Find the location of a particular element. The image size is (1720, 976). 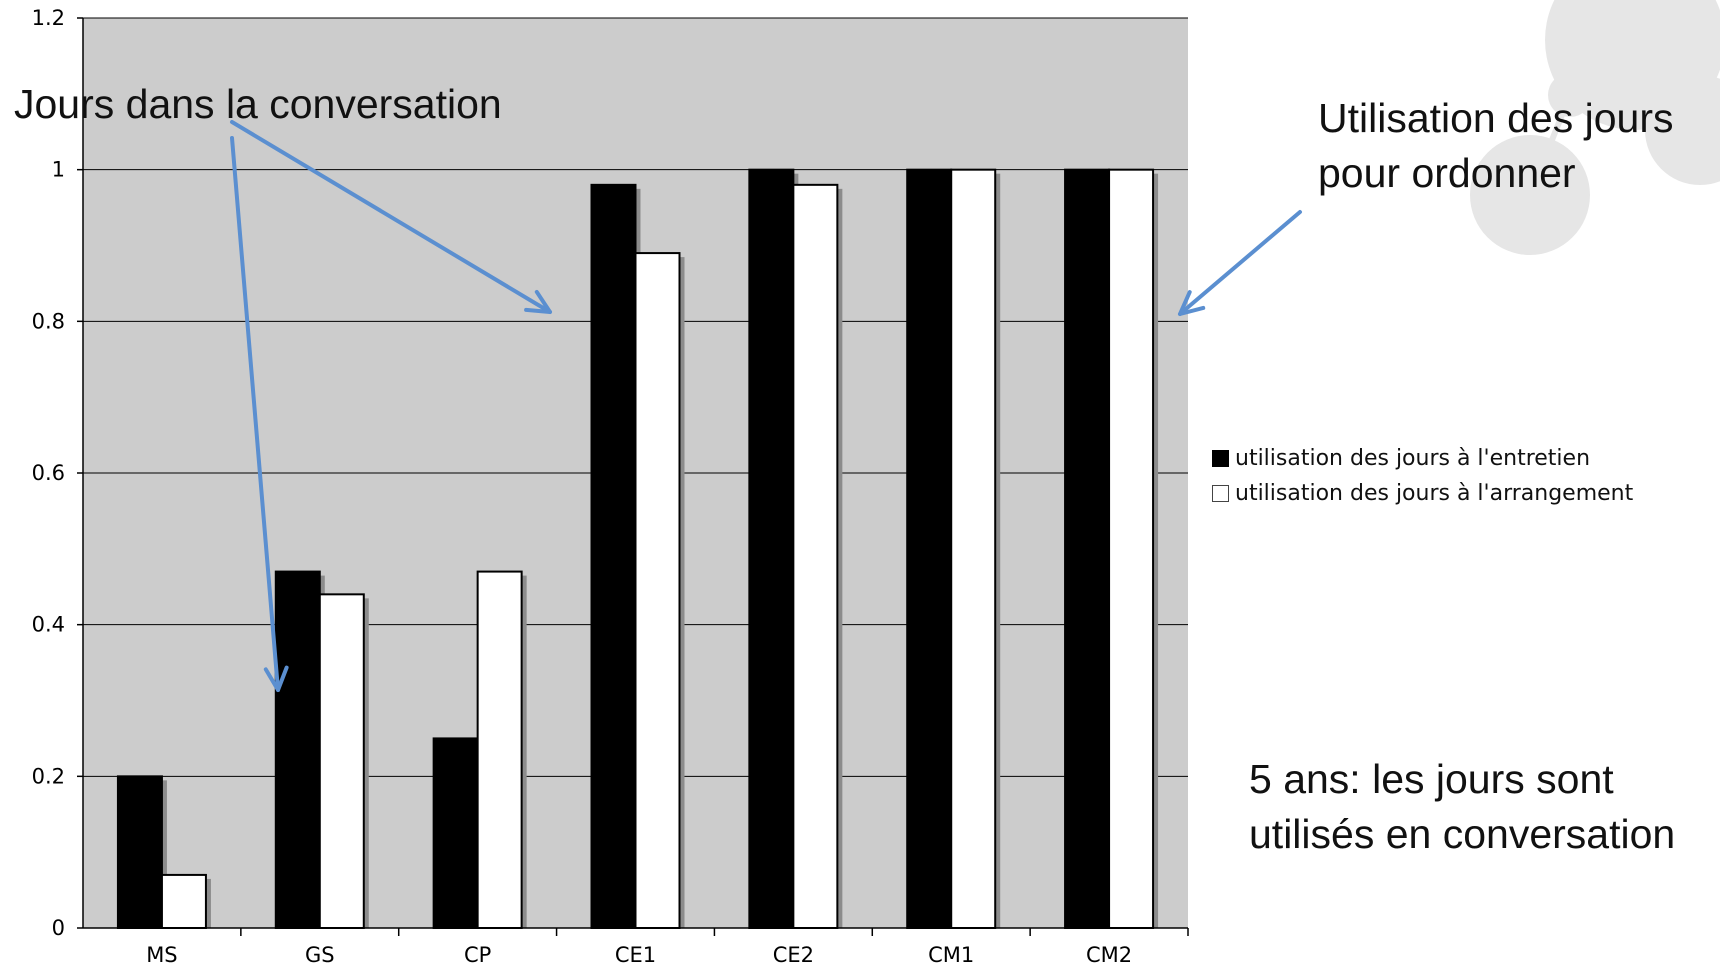

x-tick-label: MS is located at coordinates (161, 955).